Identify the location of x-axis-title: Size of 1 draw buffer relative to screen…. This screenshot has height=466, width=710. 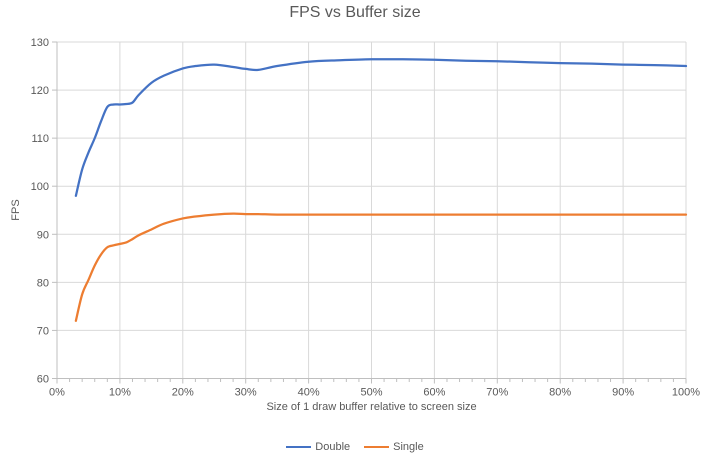
(371, 407).